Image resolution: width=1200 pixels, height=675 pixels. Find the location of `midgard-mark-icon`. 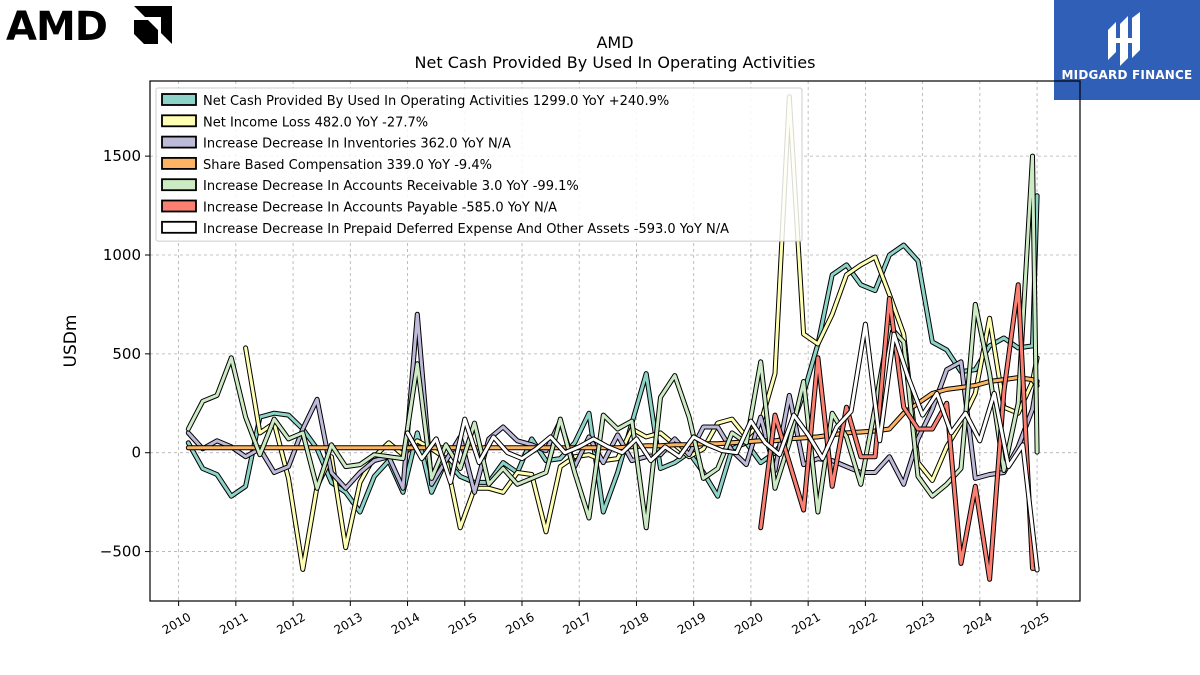

midgard-mark-icon is located at coordinates (1124, 39).